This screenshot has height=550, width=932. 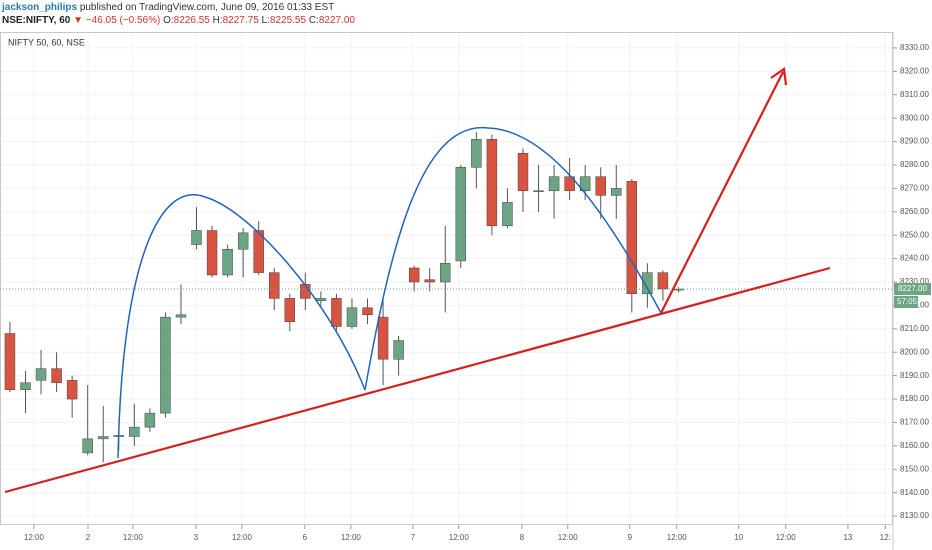 I want to click on ohlc-h: H:8227.75, so click(x=236, y=20).